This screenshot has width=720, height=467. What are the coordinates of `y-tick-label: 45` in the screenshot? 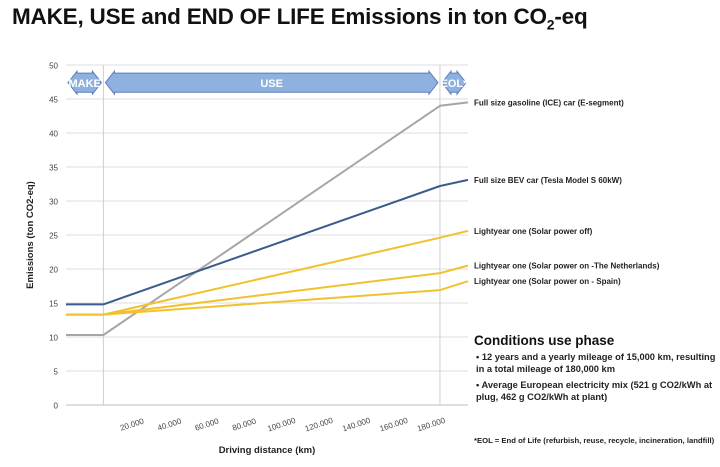 It's located at (53, 100).